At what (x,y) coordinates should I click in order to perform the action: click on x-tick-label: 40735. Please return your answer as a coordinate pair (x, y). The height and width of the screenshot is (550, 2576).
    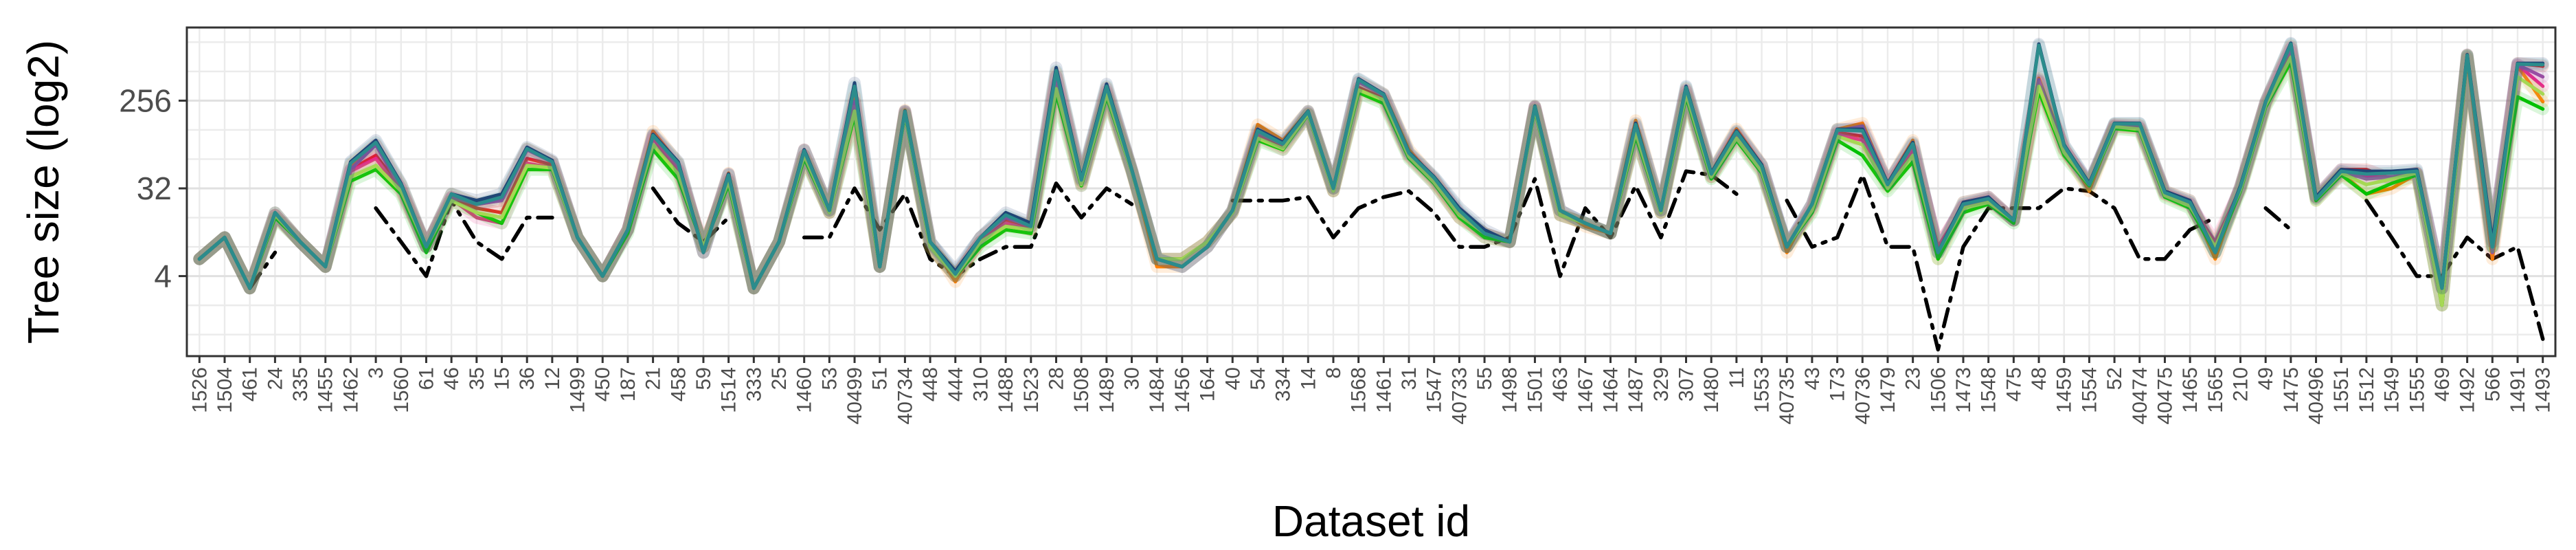
    Looking at the image, I should click on (1787, 395).